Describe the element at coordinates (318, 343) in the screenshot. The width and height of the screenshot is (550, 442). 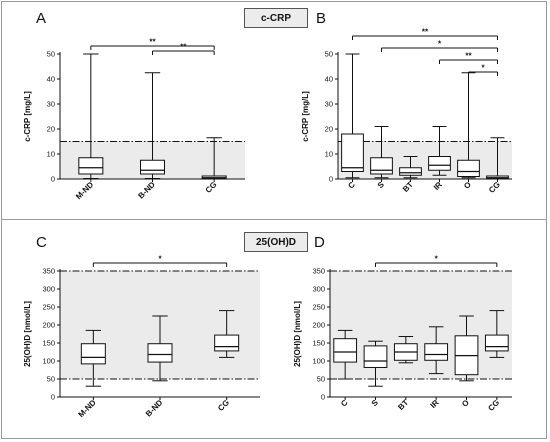
I see `panel-d-y-tick-label: 150` at that location.